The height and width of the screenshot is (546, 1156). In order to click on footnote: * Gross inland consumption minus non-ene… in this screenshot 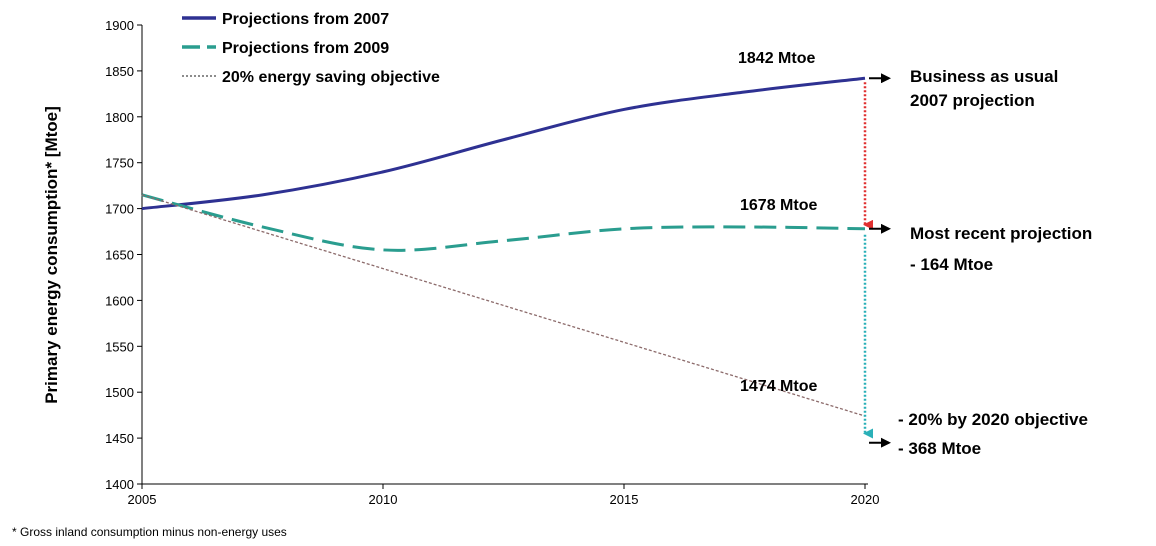, I will do `click(149, 532)`.